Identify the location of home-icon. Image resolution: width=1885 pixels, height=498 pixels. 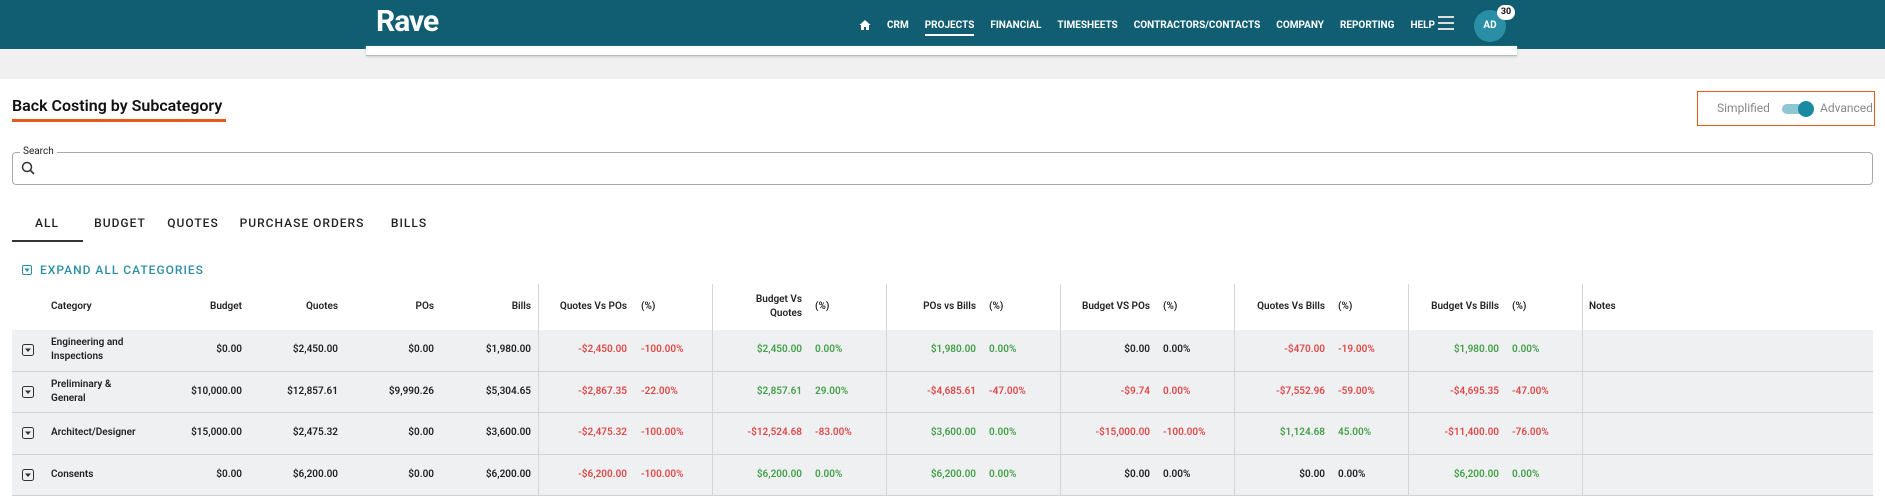
(865, 25).